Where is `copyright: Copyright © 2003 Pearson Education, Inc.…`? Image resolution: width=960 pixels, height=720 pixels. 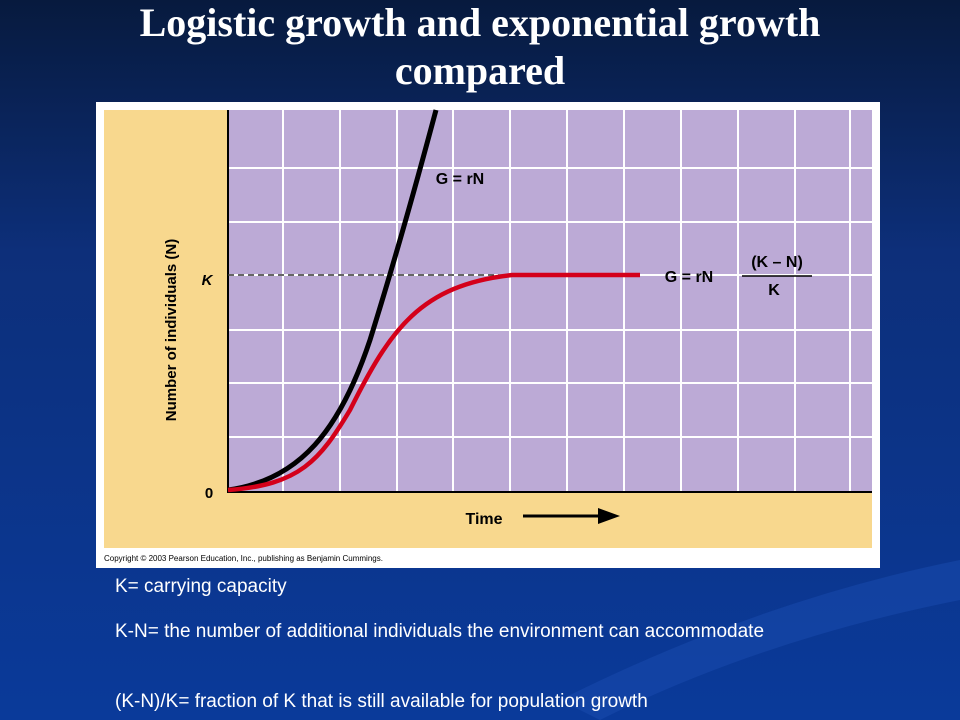 copyright: Copyright © 2003 Pearson Education, Inc.… is located at coordinates (243, 558).